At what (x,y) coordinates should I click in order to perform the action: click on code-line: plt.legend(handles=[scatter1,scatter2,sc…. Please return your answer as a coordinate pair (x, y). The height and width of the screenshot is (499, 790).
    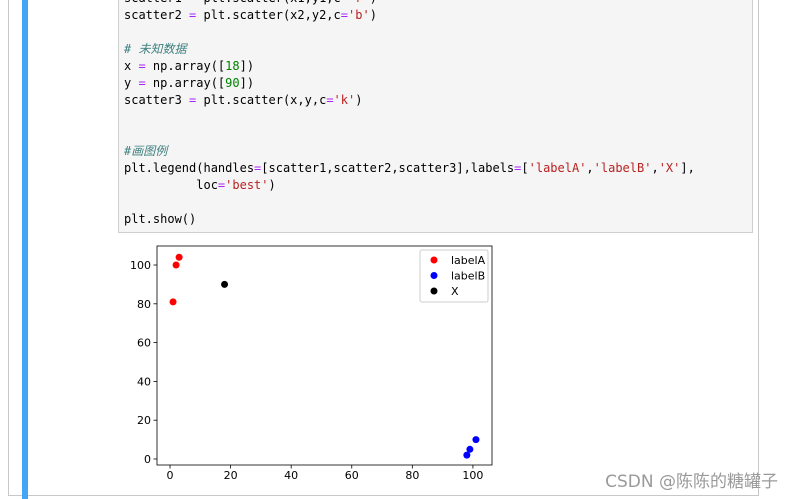
    Looking at the image, I should click on (409, 168).